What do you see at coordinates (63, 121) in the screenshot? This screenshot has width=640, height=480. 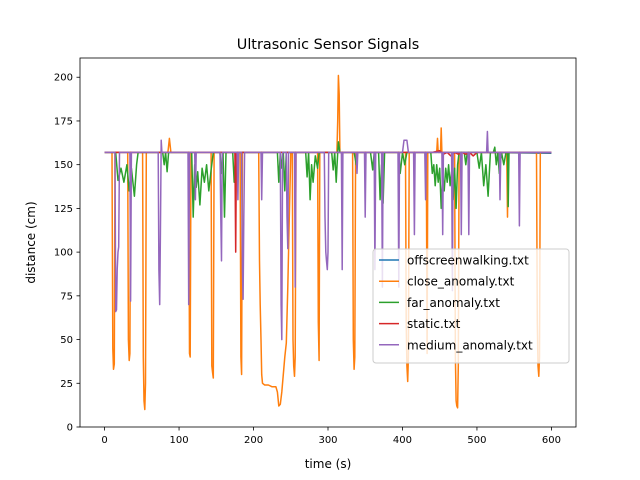 I see `y-tick-label: 175` at bounding box center [63, 121].